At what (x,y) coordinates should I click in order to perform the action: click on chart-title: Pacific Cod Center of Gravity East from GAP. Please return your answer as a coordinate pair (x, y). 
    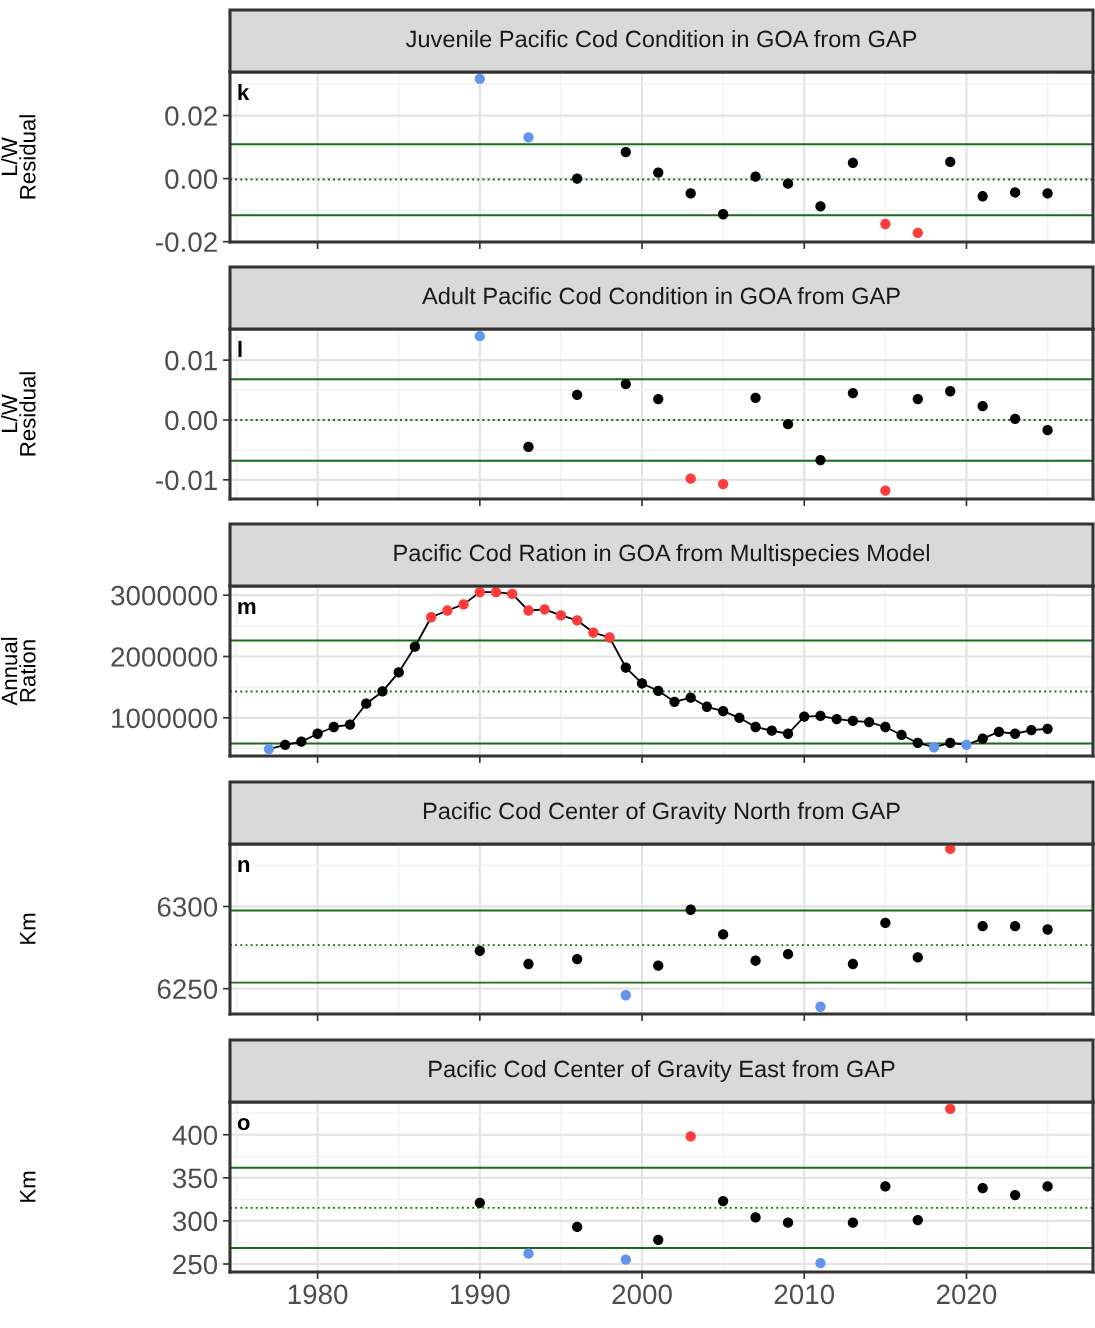
    Looking at the image, I should click on (662, 1071).